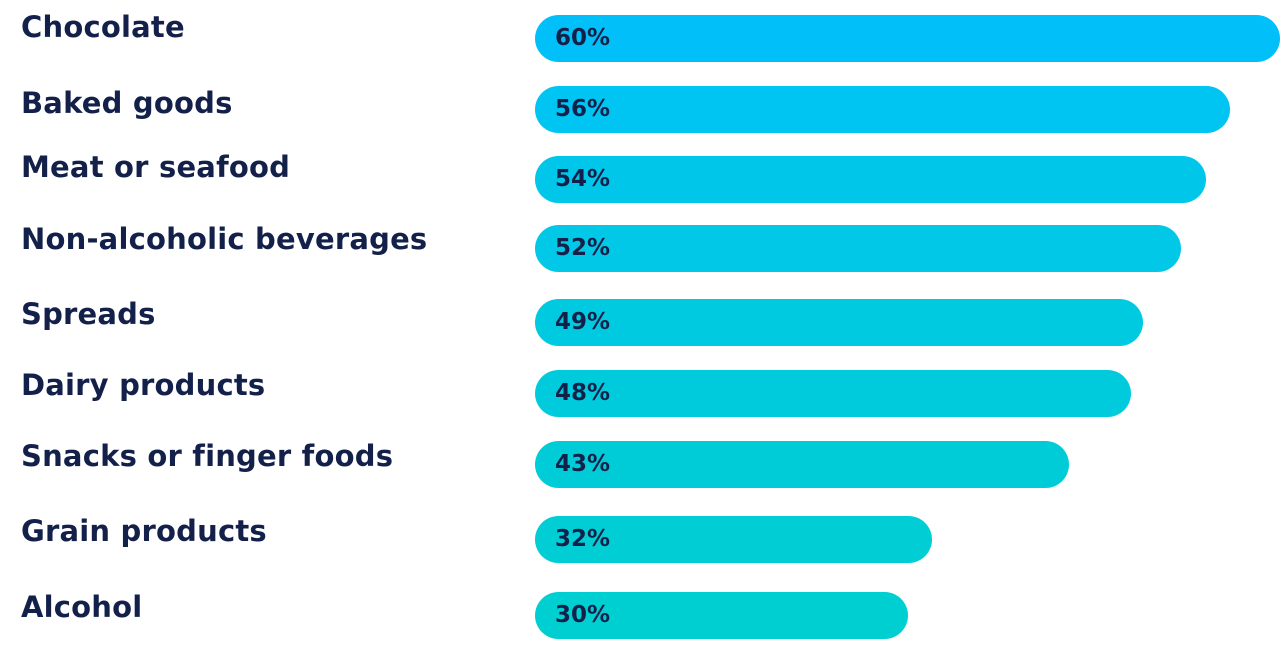 The width and height of the screenshot is (1280, 651). Describe the element at coordinates (88, 314) in the screenshot. I see `category-label: Spreads` at that location.